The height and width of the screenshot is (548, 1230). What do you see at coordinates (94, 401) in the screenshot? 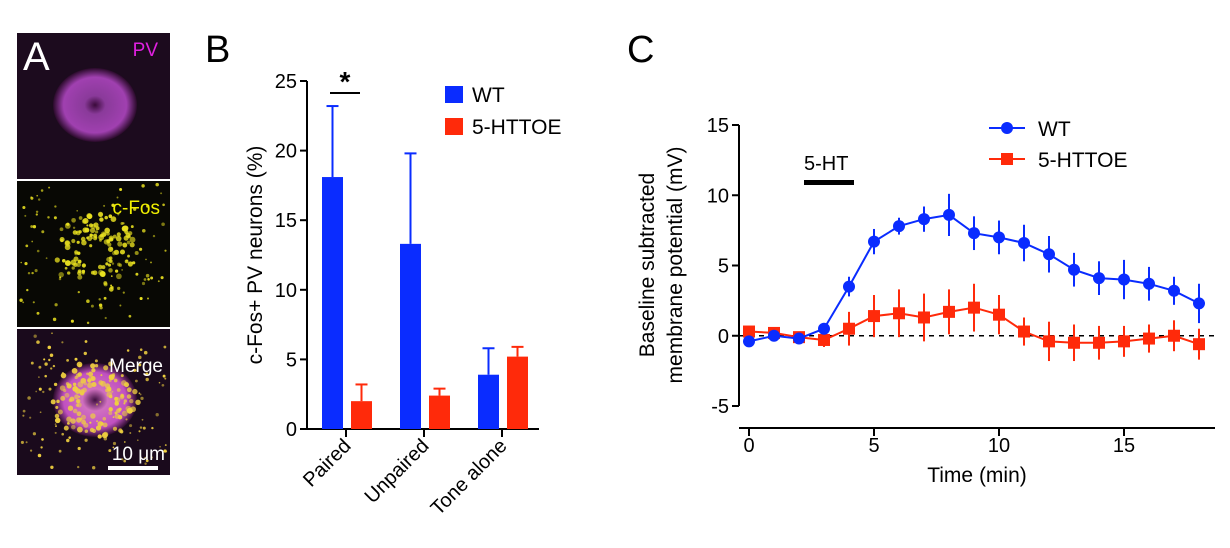
I see `merge-puncta` at bounding box center [94, 401].